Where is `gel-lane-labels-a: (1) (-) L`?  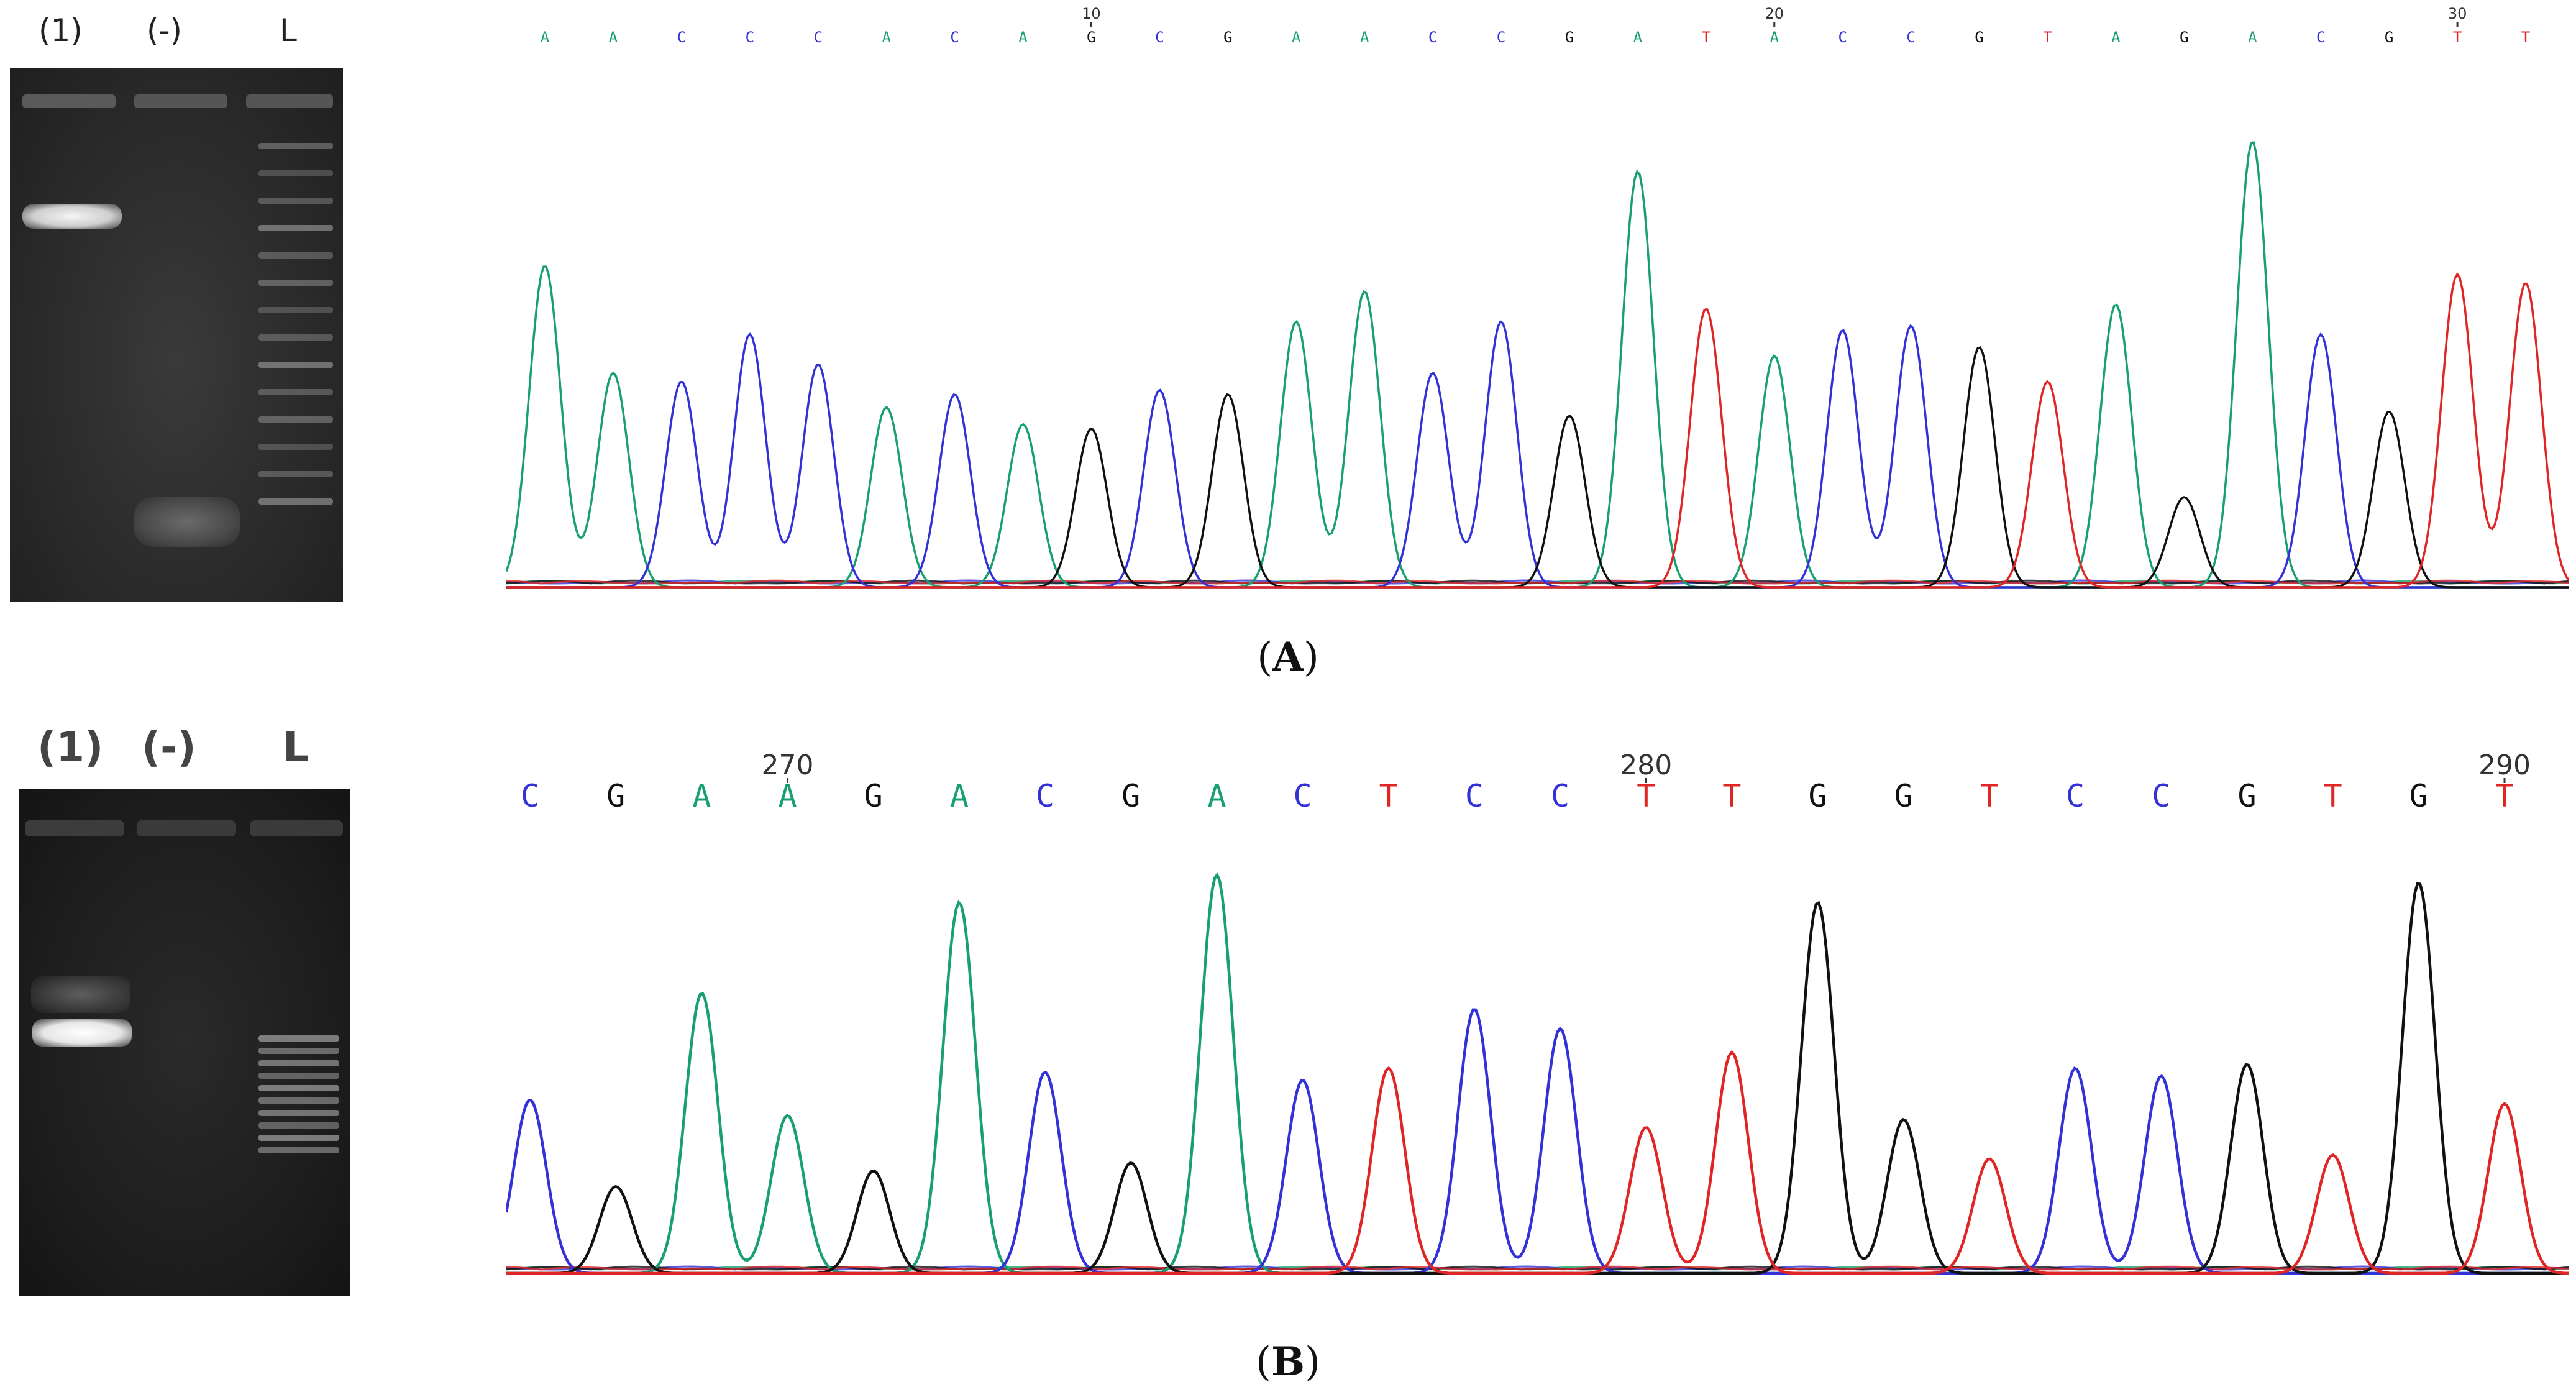
gel-lane-labels-a: (1) (-) L is located at coordinates (174, 34).